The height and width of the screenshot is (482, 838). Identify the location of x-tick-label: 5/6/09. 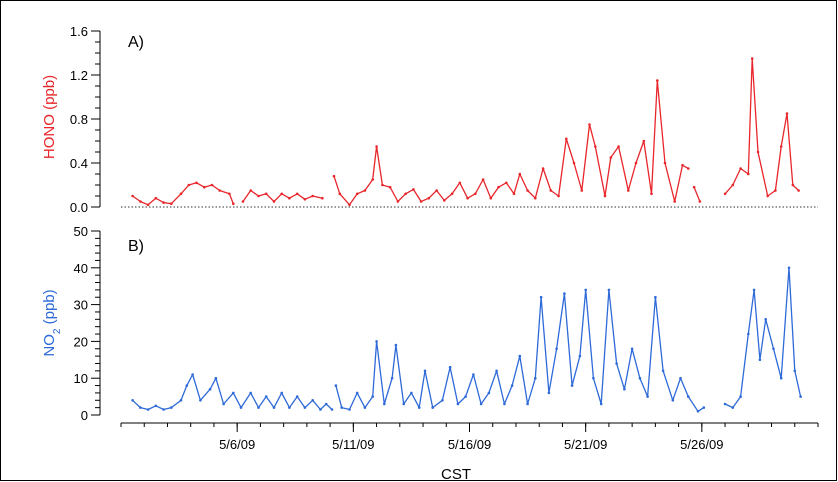
(237, 444).